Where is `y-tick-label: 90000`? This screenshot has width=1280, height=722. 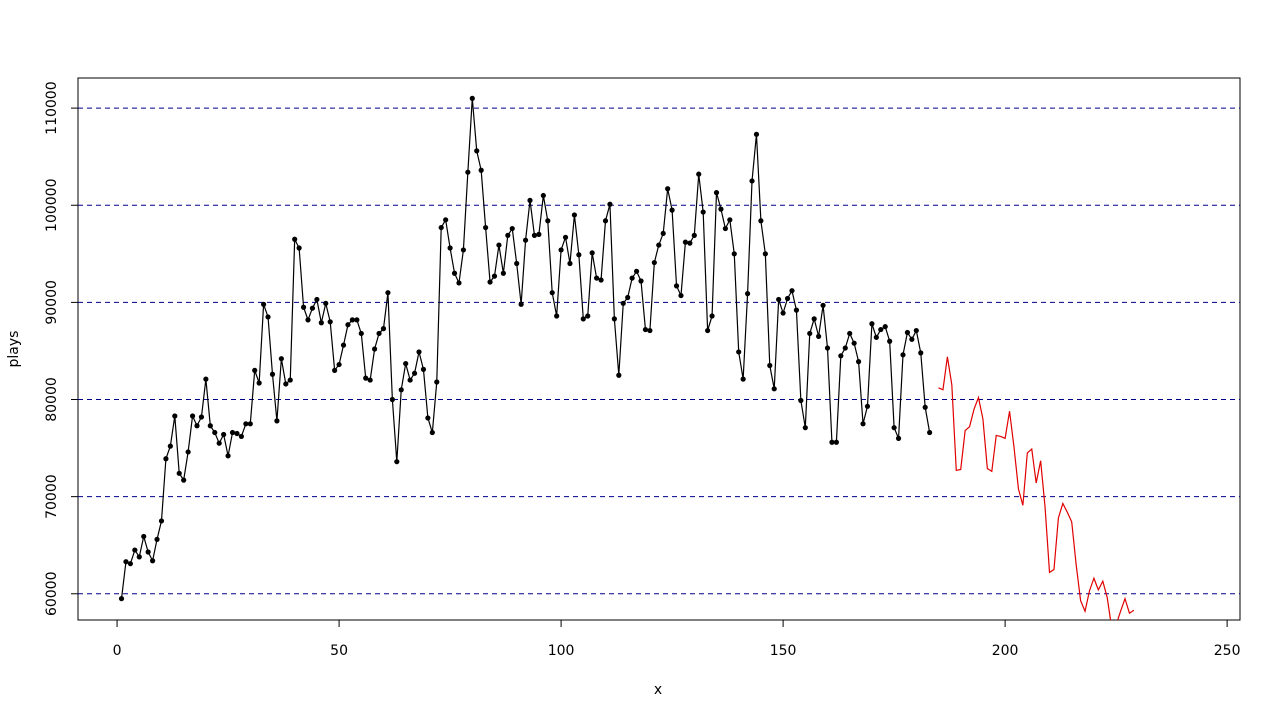 y-tick-label: 90000 is located at coordinates (52, 302).